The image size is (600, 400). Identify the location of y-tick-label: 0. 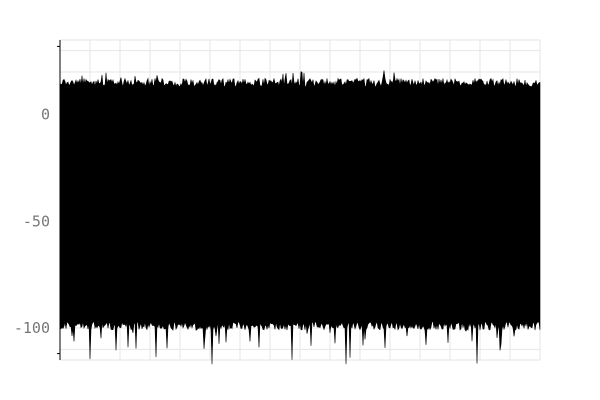
(45, 115).